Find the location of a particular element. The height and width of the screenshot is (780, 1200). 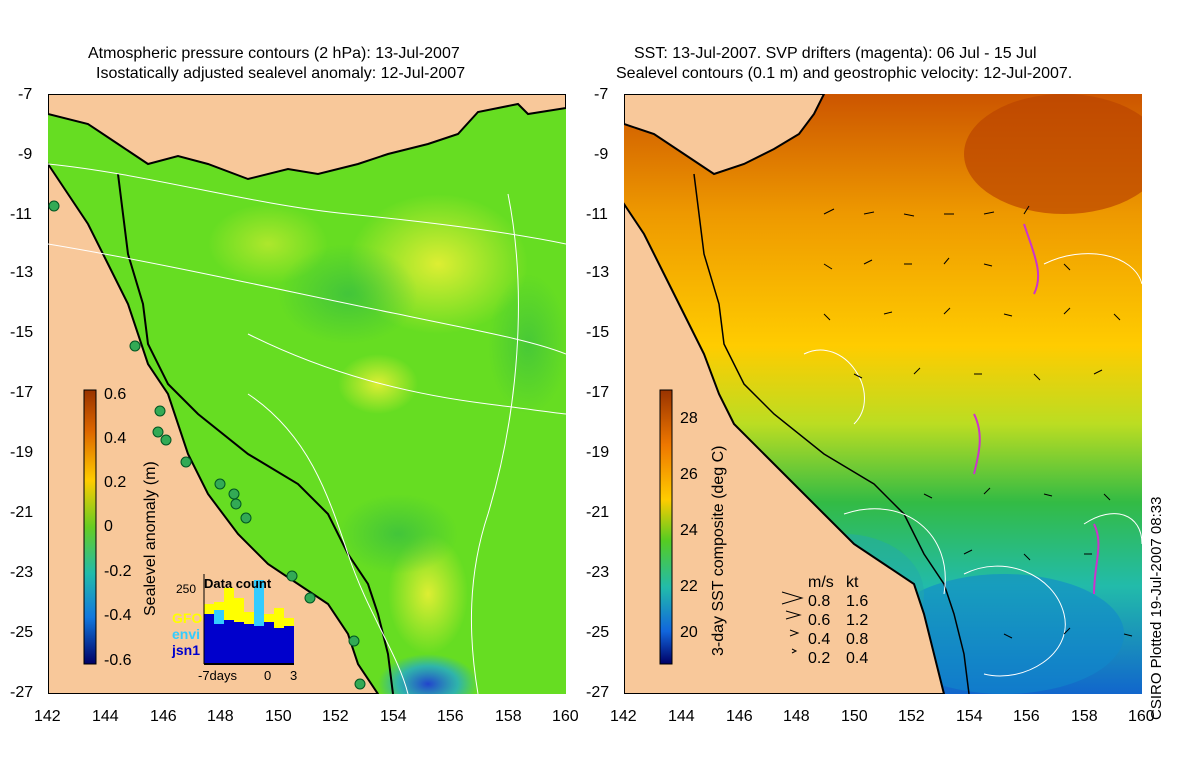

data-count-inset is located at coordinates (248, 619).